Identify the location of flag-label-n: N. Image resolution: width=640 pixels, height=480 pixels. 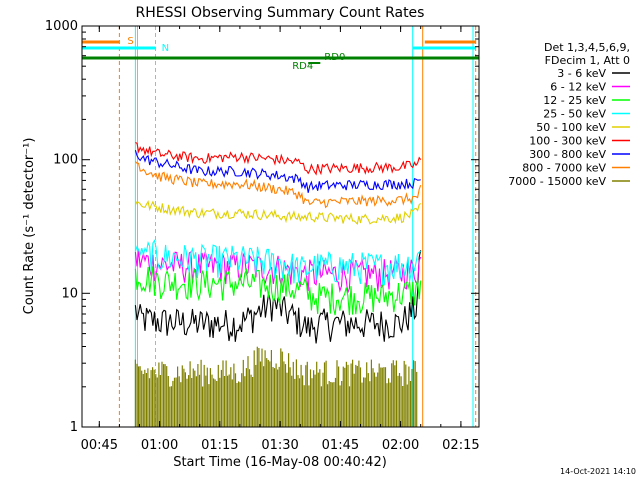
(165, 48).